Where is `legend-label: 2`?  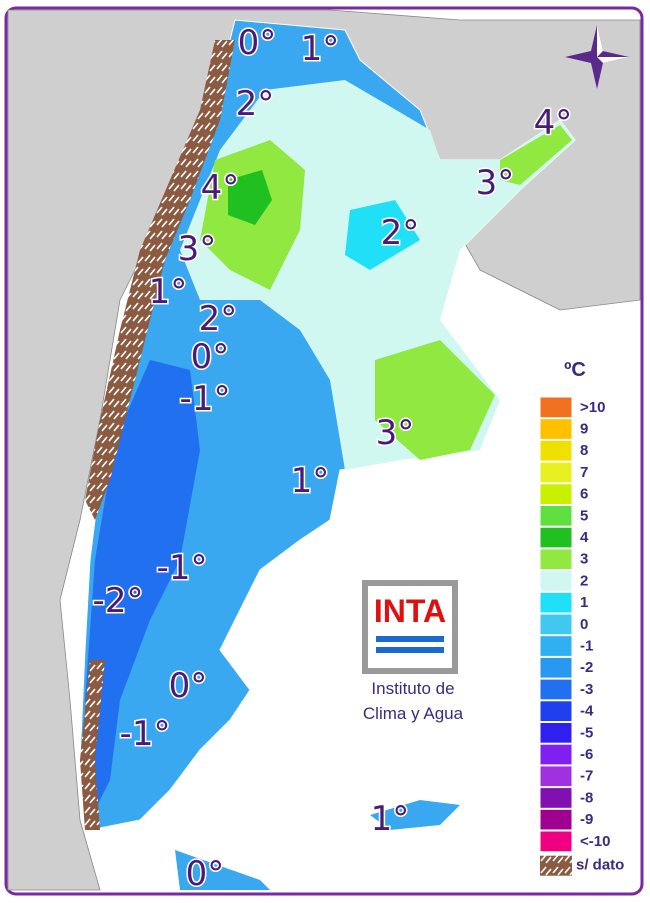 legend-label: 2 is located at coordinates (584, 580).